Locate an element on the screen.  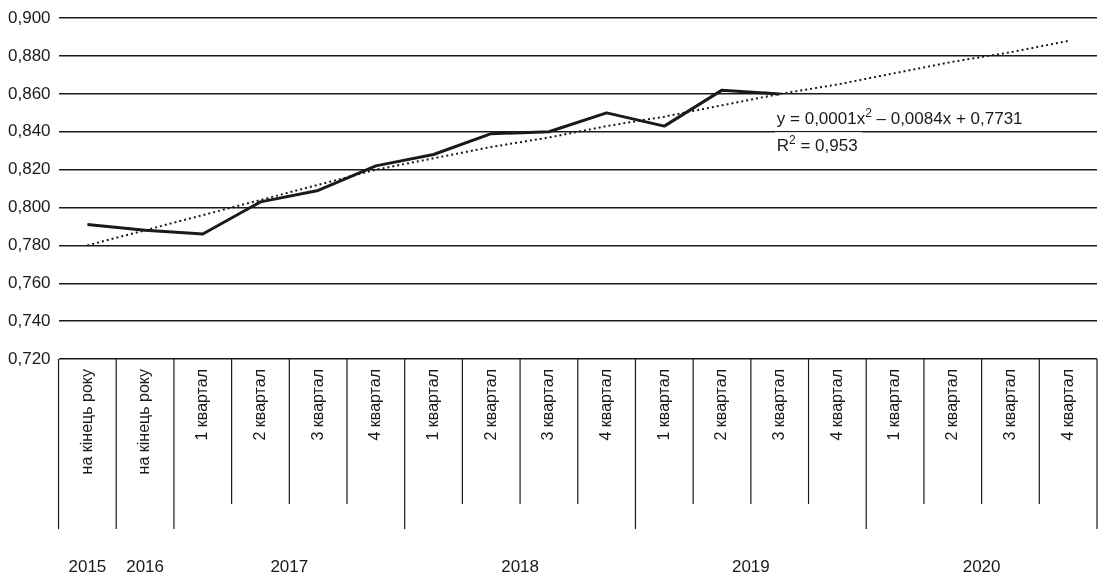
text: 2017 is located at coordinates (289, 566).